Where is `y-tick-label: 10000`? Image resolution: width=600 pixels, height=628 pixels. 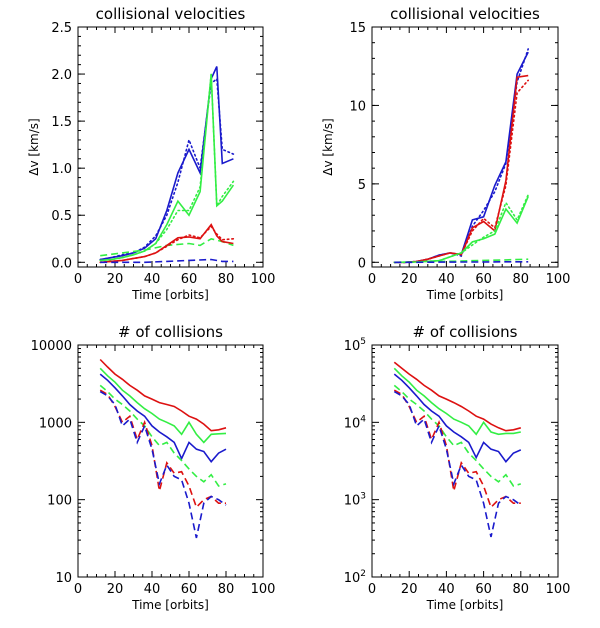 y-tick-label: 10000 is located at coordinates (51, 346).